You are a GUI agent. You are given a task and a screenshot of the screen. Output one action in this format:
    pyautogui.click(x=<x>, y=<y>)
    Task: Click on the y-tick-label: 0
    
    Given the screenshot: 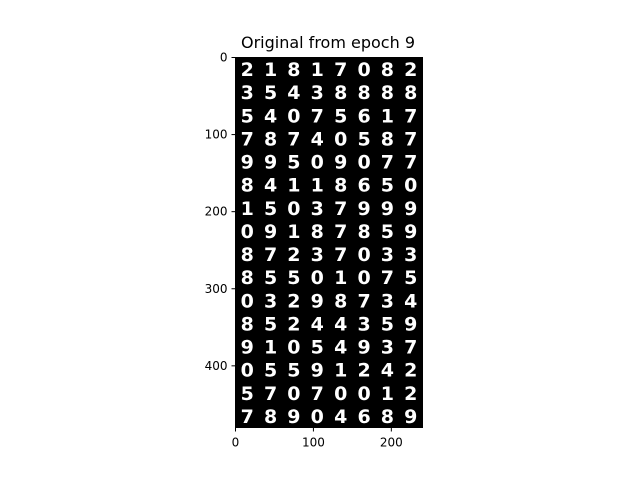 What is the action you would take?
    pyautogui.click(x=224, y=58)
    